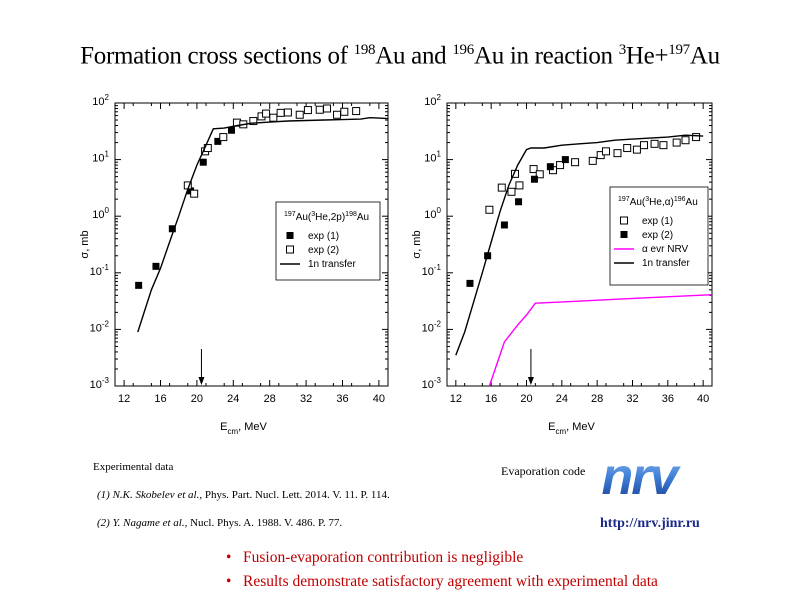 The image size is (800, 600). Describe the element at coordinates (650, 523) in the screenshot. I see `nrv-url-link: http://nrv.jinr.ru` at that location.